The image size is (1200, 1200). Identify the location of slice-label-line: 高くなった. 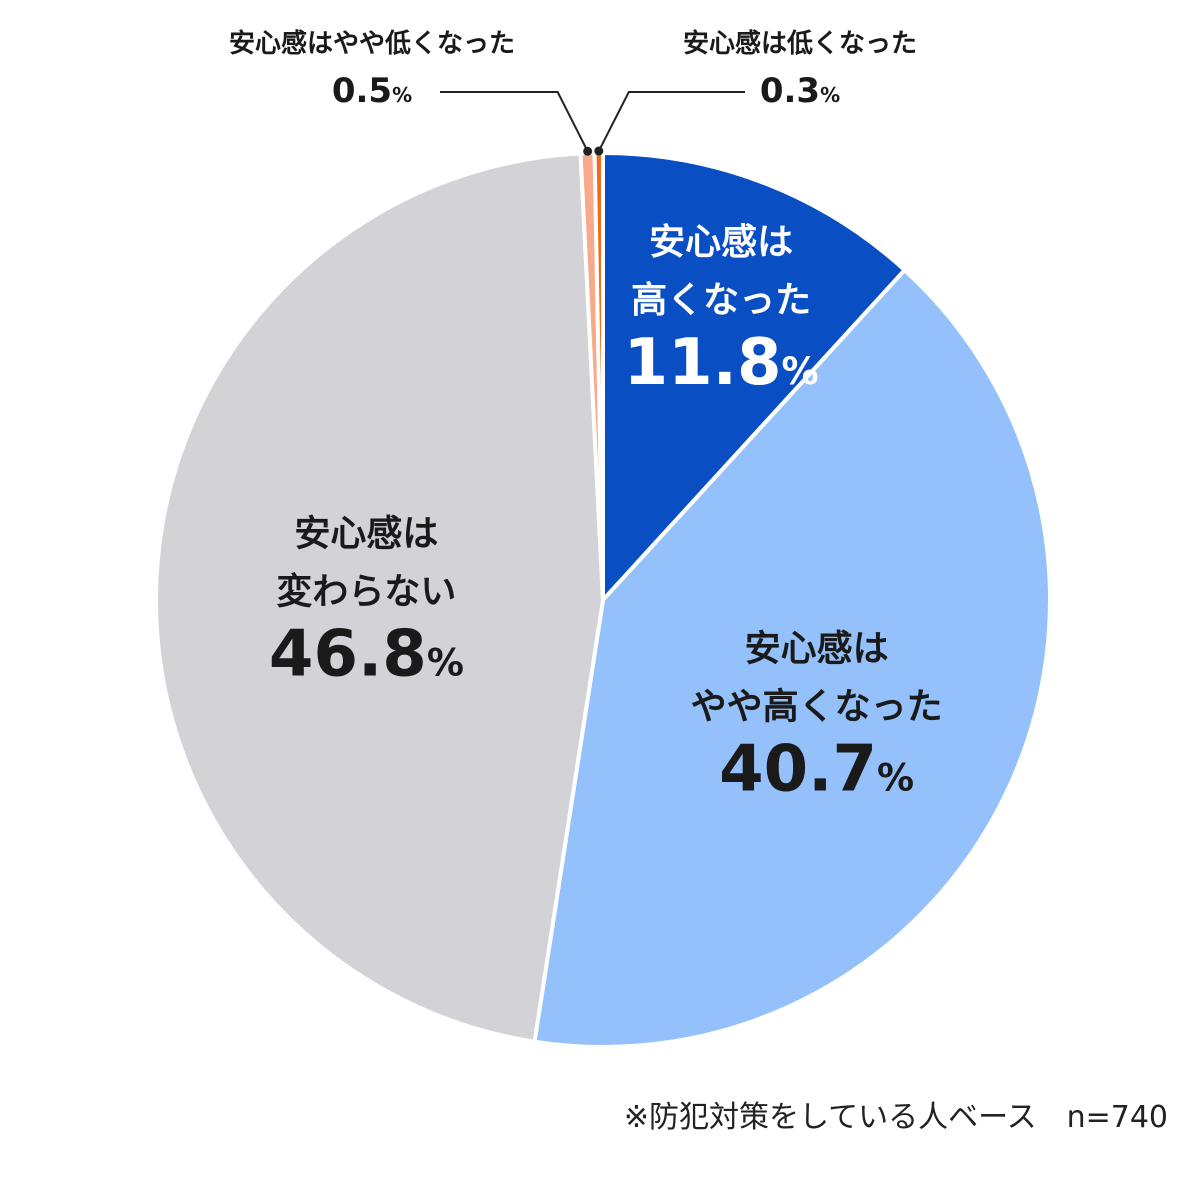
(721, 300).